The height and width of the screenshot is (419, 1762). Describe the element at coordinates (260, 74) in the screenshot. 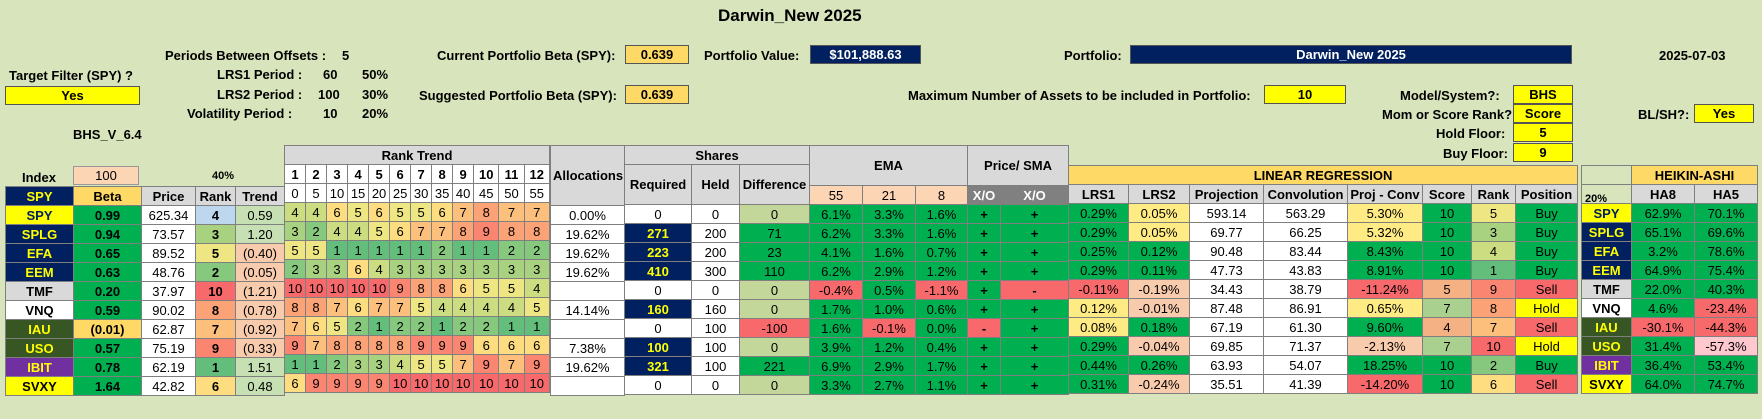

I see `lrs1-period-label: LRS1 Period :` at that location.